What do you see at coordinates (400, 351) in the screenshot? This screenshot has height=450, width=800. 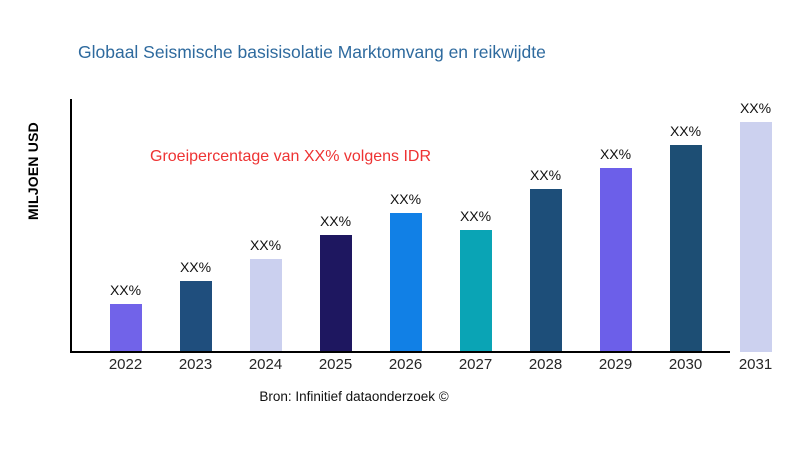 I see `x-axis-line` at bounding box center [400, 351].